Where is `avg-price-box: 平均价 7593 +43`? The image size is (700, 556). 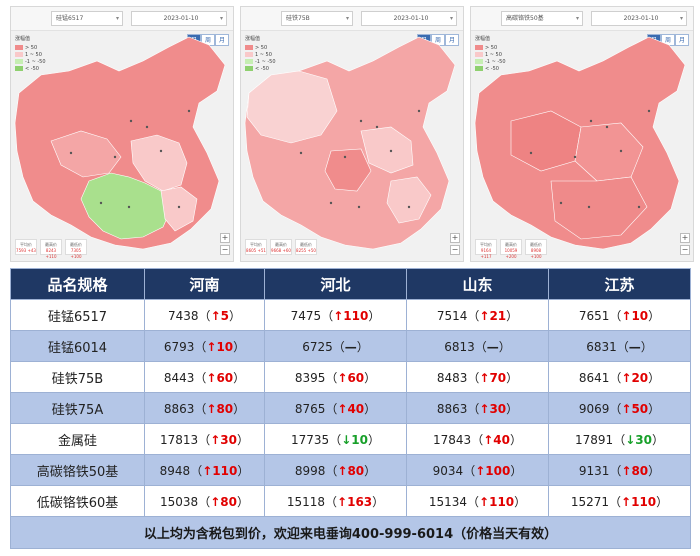
avg-price-box: 平均价 7593 +43 is located at coordinates (26, 247).